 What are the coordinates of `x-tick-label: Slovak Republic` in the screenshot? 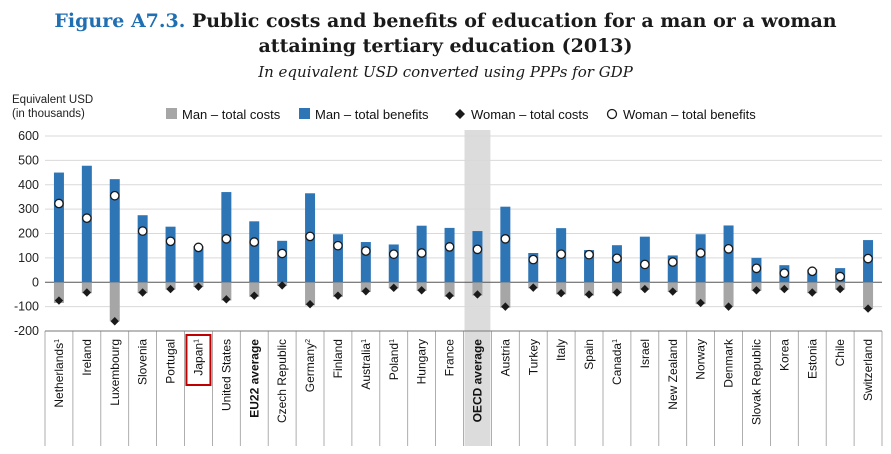 It's located at (756, 382).